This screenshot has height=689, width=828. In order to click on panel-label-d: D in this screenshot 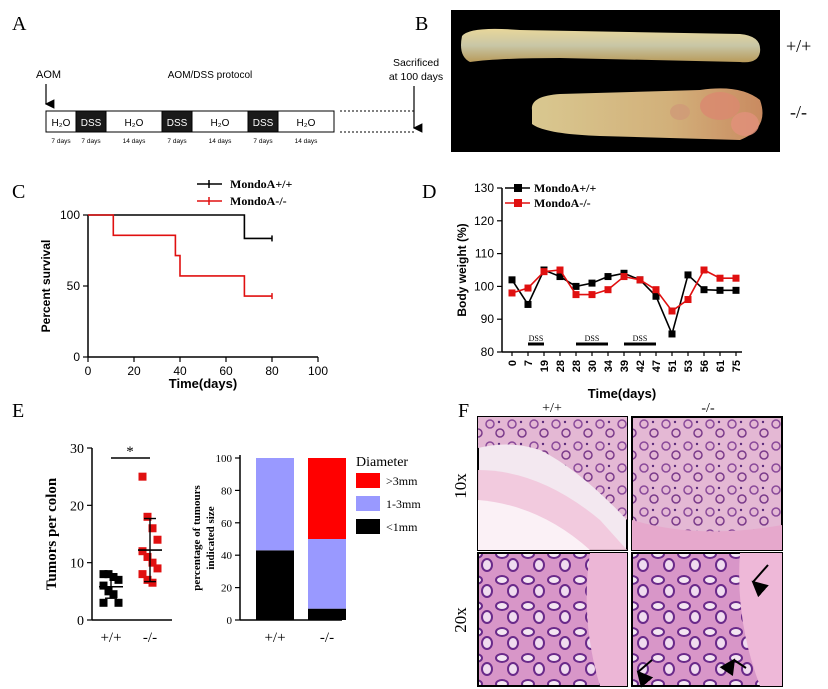, I will do `click(429, 192)`.